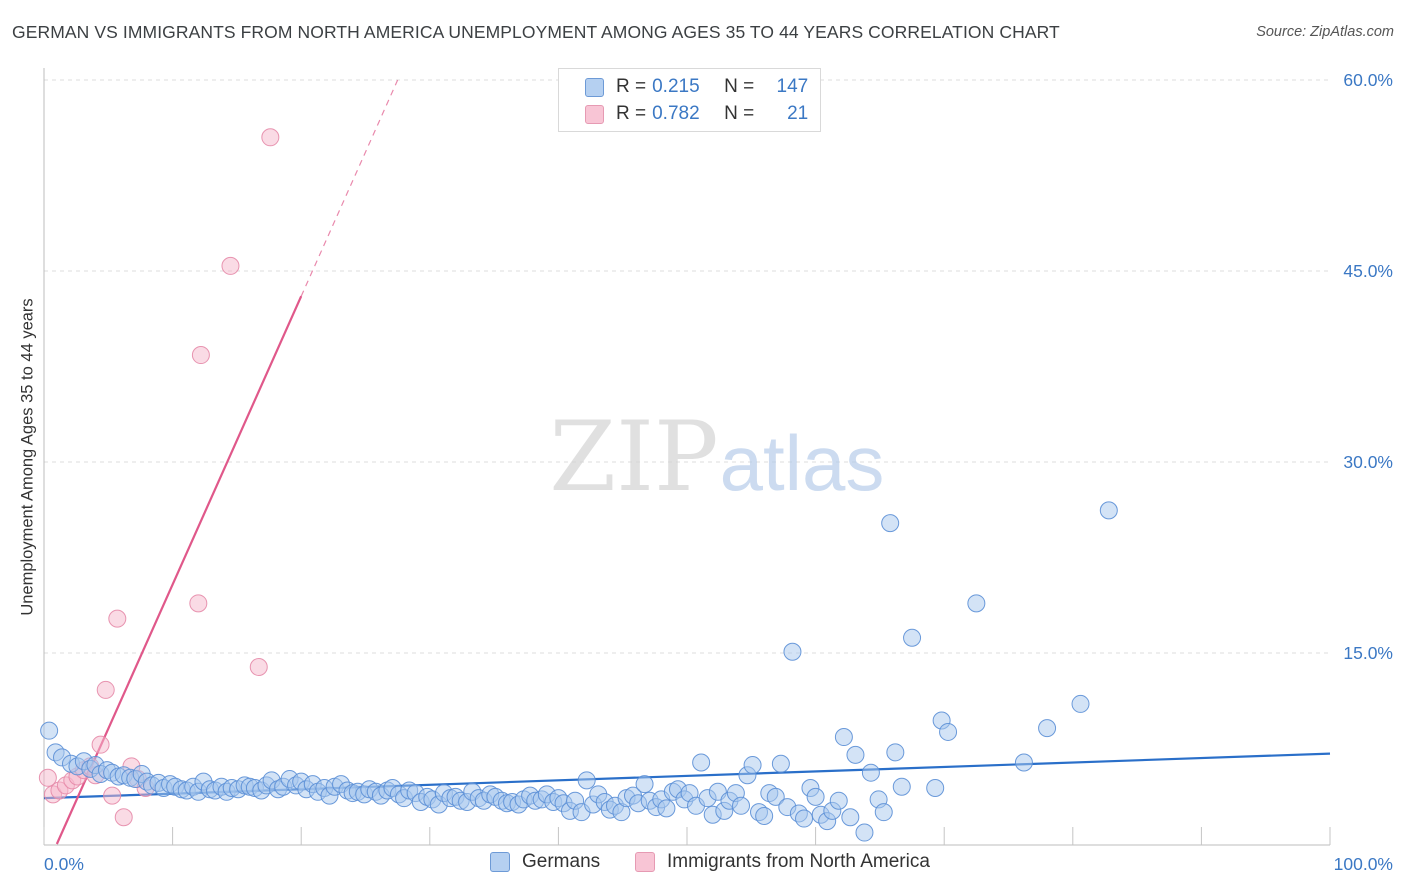  Describe the element at coordinates (27, 457) in the screenshot. I see `y-axis-label: Unemployment Among Ages 35 to 44 years` at that location.